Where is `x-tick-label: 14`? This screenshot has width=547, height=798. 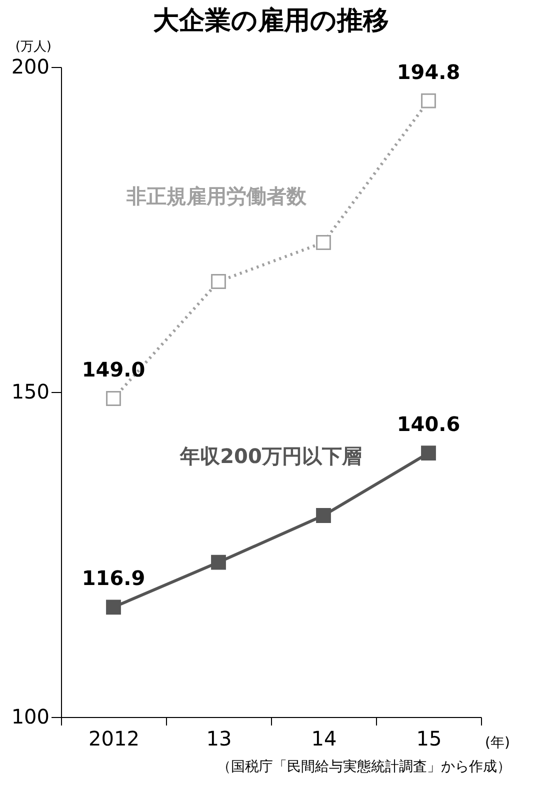 x-tick-label: 14 is located at coordinates (324, 738).